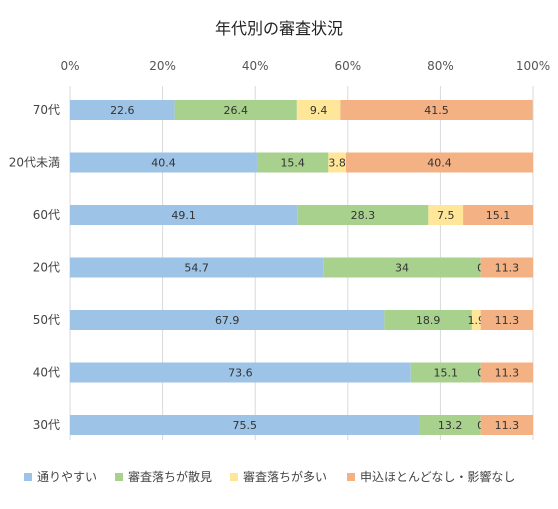  I want to click on data-label: 13.2, so click(450, 425).